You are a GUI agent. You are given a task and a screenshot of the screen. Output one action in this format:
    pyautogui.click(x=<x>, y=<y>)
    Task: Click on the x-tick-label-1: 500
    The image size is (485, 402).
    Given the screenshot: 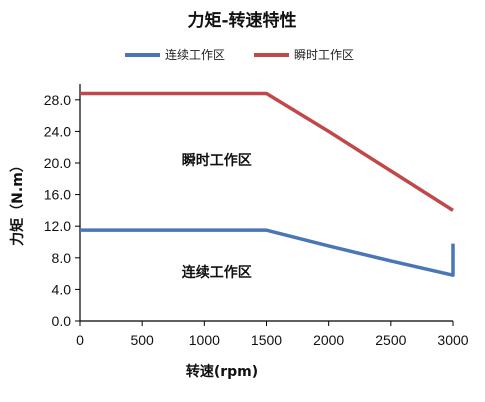 What is the action you would take?
    pyautogui.click(x=142, y=340)
    